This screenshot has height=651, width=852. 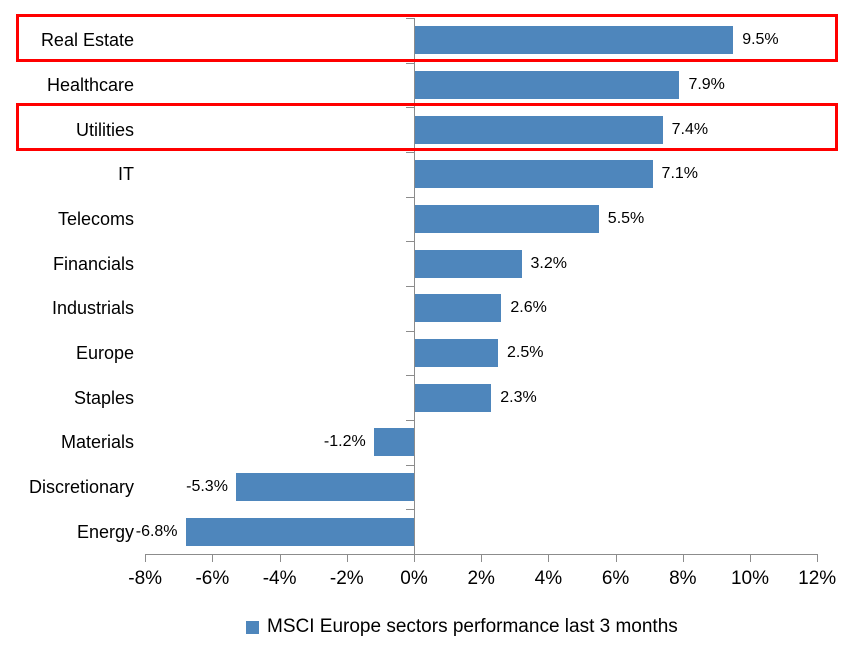 I want to click on category-label: Utilities, so click(x=104, y=129).